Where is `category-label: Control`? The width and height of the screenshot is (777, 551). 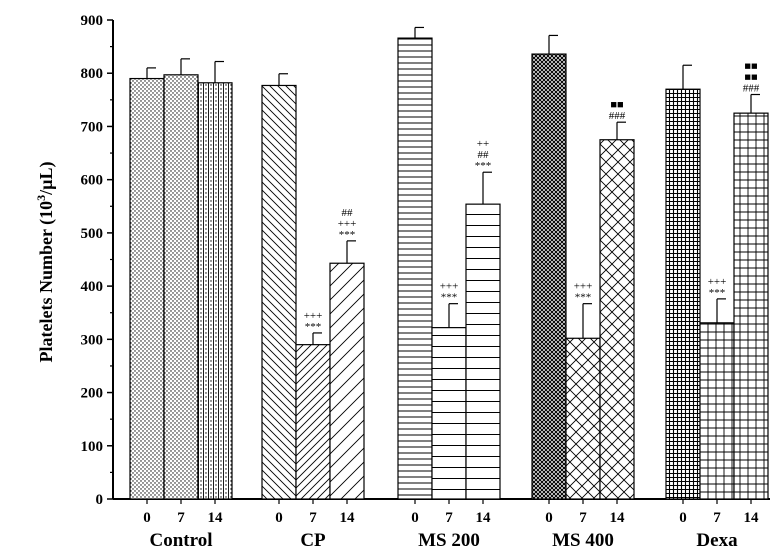
category-label: Control is located at coordinates (181, 540).